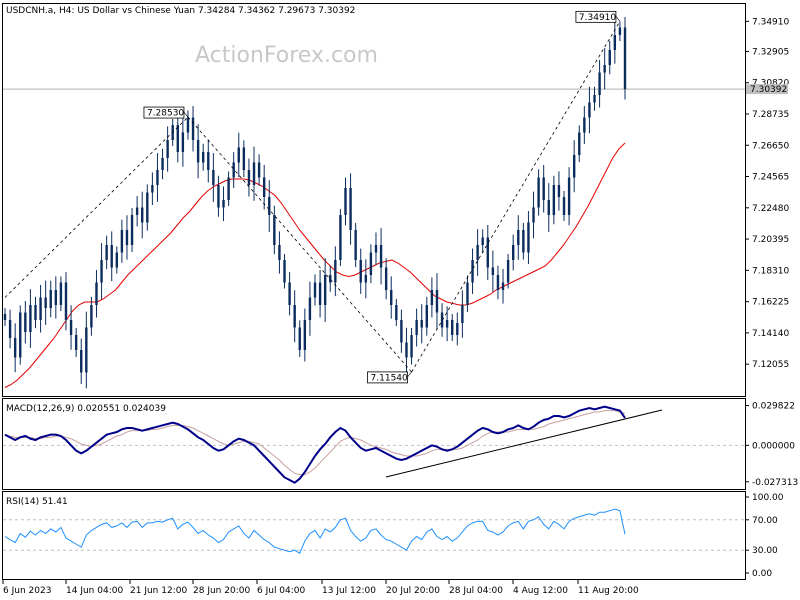 This screenshot has width=800, height=600. Describe the element at coordinates (165, 114) in the screenshot. I see `price-annotation-label: 7.28530` at that location.